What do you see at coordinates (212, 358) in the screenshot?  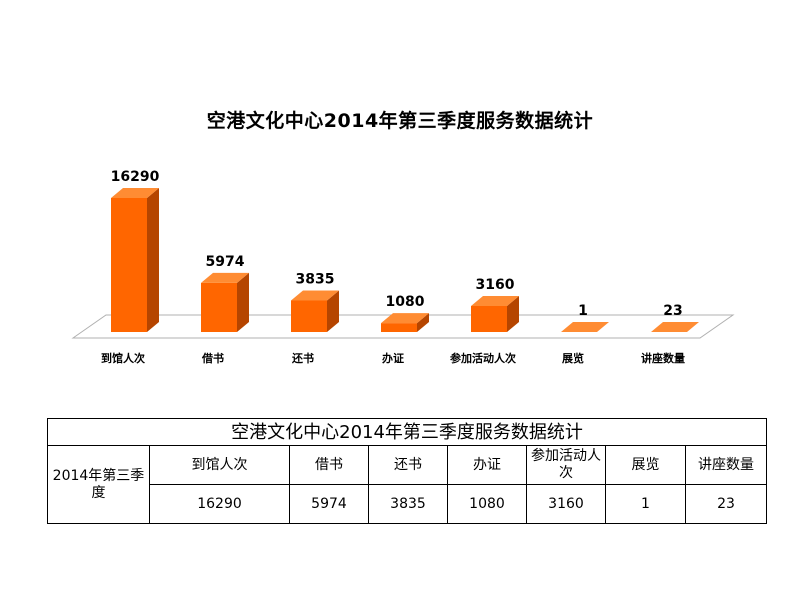 I see `category-label: 借书` at bounding box center [212, 358].